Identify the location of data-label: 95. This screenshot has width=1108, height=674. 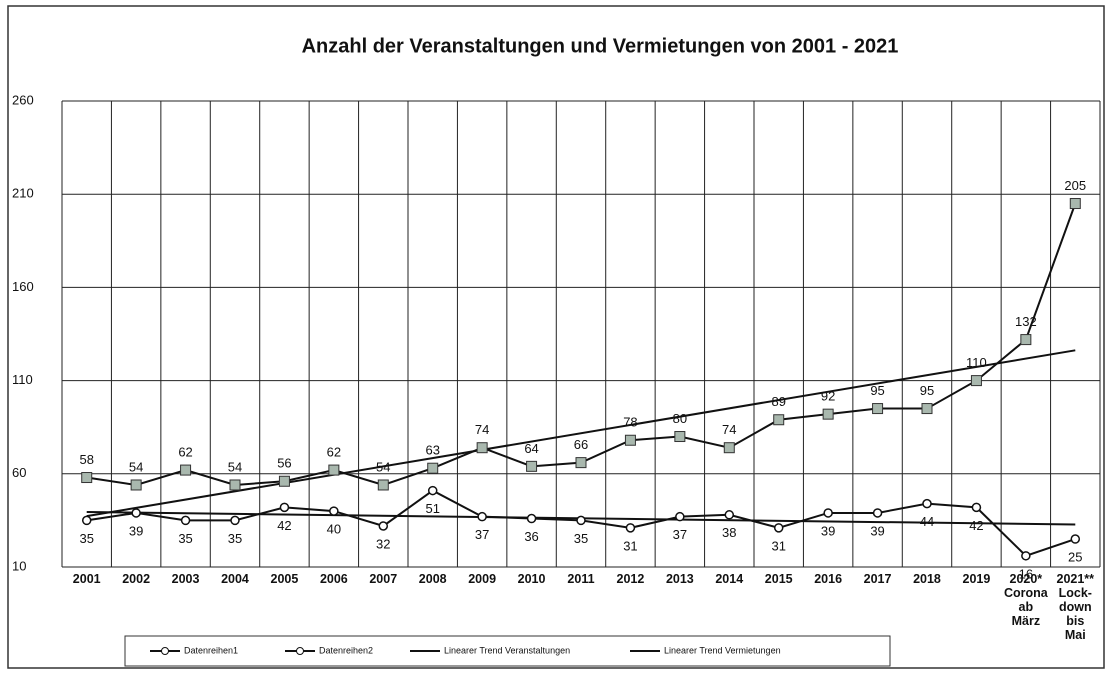
(877, 390).